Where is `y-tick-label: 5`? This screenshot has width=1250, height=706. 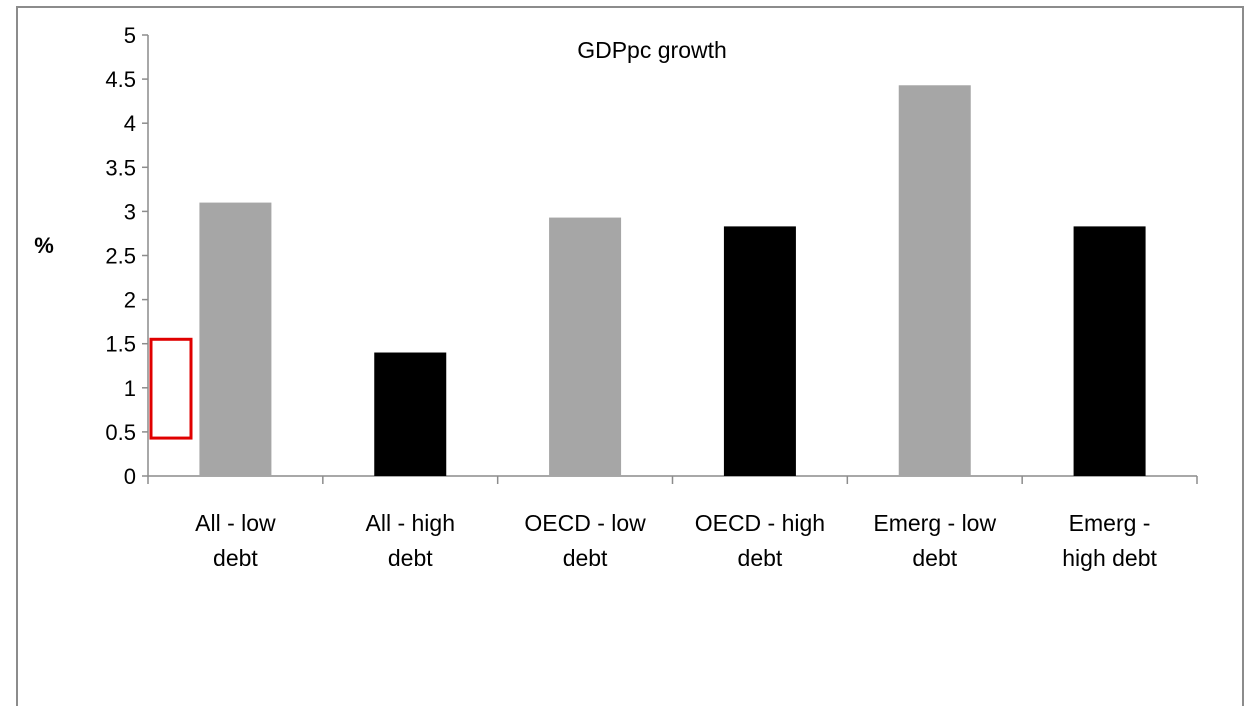
y-tick-label: 5 is located at coordinates (130, 35).